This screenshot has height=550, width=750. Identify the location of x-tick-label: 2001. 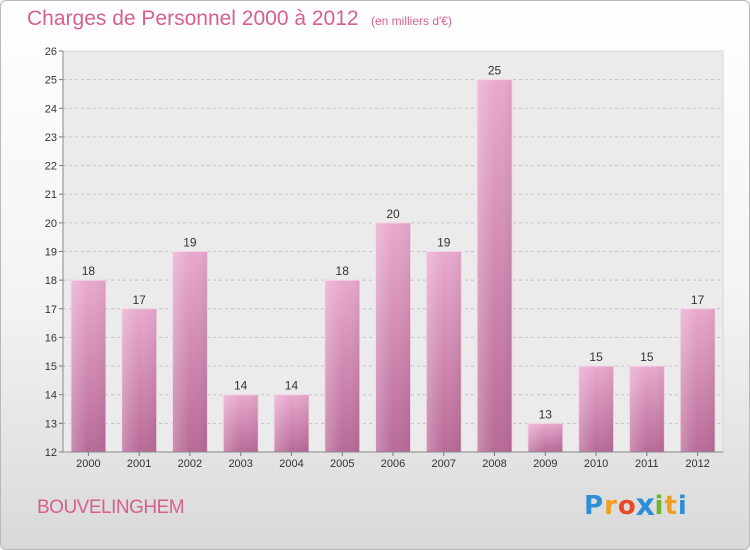
(139, 464).